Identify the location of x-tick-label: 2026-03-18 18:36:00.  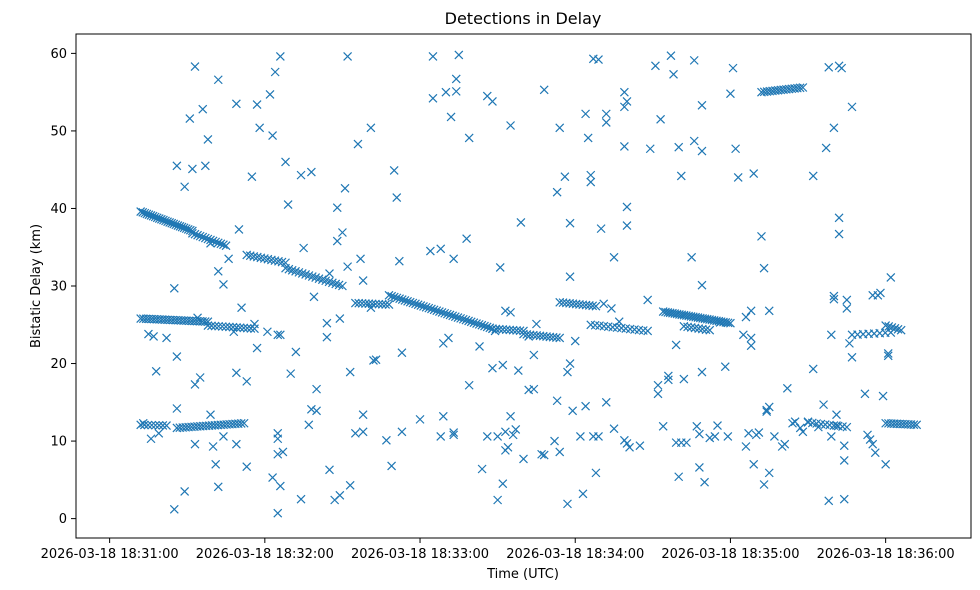
(886, 554).